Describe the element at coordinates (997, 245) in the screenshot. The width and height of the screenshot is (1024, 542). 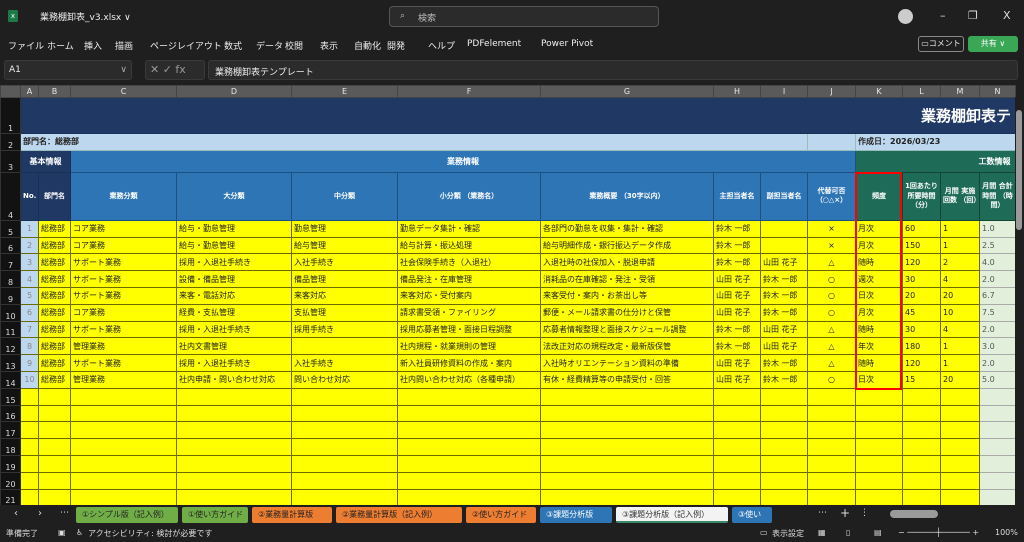
I see `cell: 2.5` at that location.